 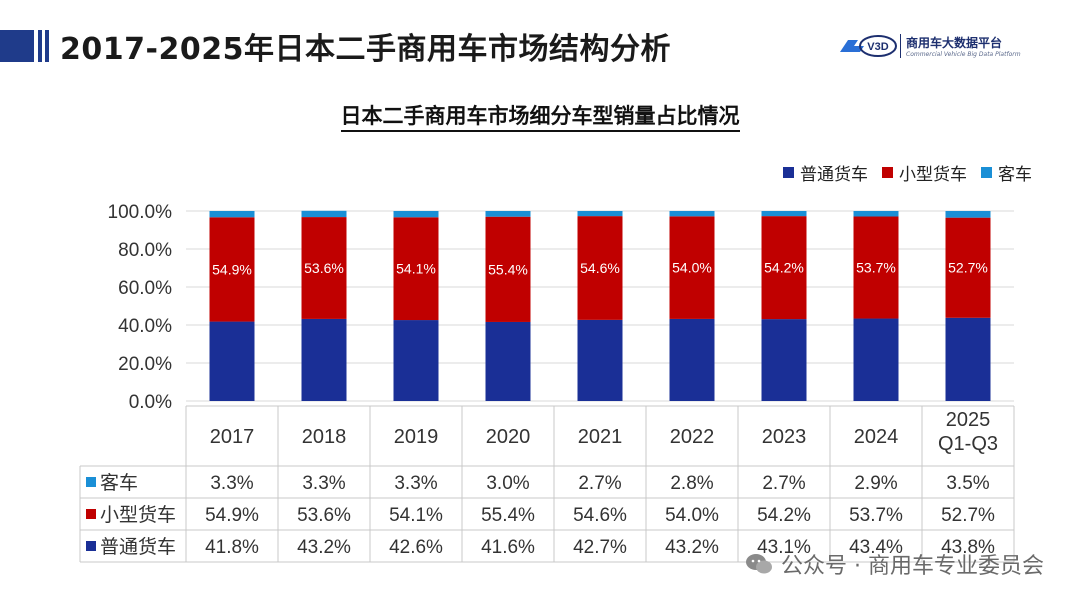 What do you see at coordinates (138, 515) in the screenshot?
I see `table-row-label: 小型货车` at bounding box center [138, 515].